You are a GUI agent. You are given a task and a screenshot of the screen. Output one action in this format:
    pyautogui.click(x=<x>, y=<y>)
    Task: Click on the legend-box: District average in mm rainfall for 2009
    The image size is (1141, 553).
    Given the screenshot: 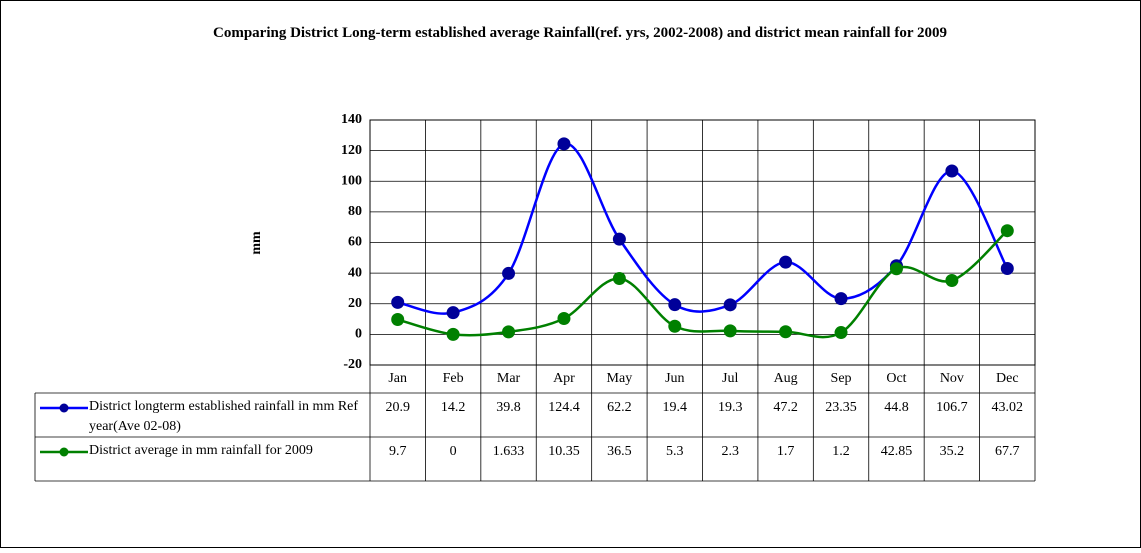 What is the action you would take?
    pyautogui.click(x=201, y=450)
    